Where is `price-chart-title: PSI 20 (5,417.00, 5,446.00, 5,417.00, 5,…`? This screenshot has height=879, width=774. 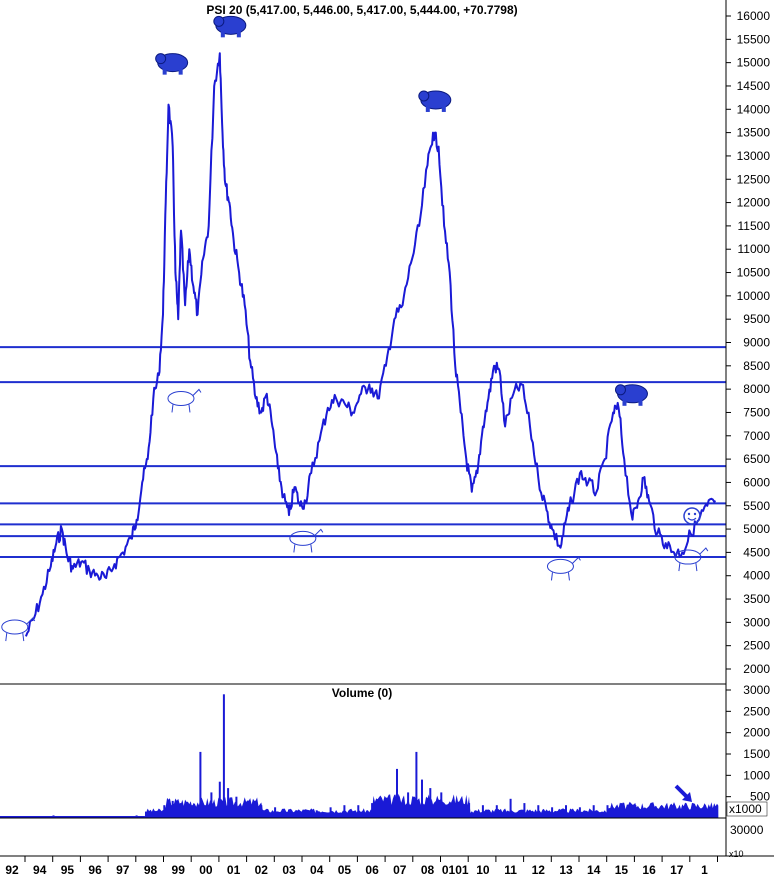 price-chart-title: PSI 20 (5,417.00, 5,446.00, 5,417.00, 5,… is located at coordinates (361, 10).